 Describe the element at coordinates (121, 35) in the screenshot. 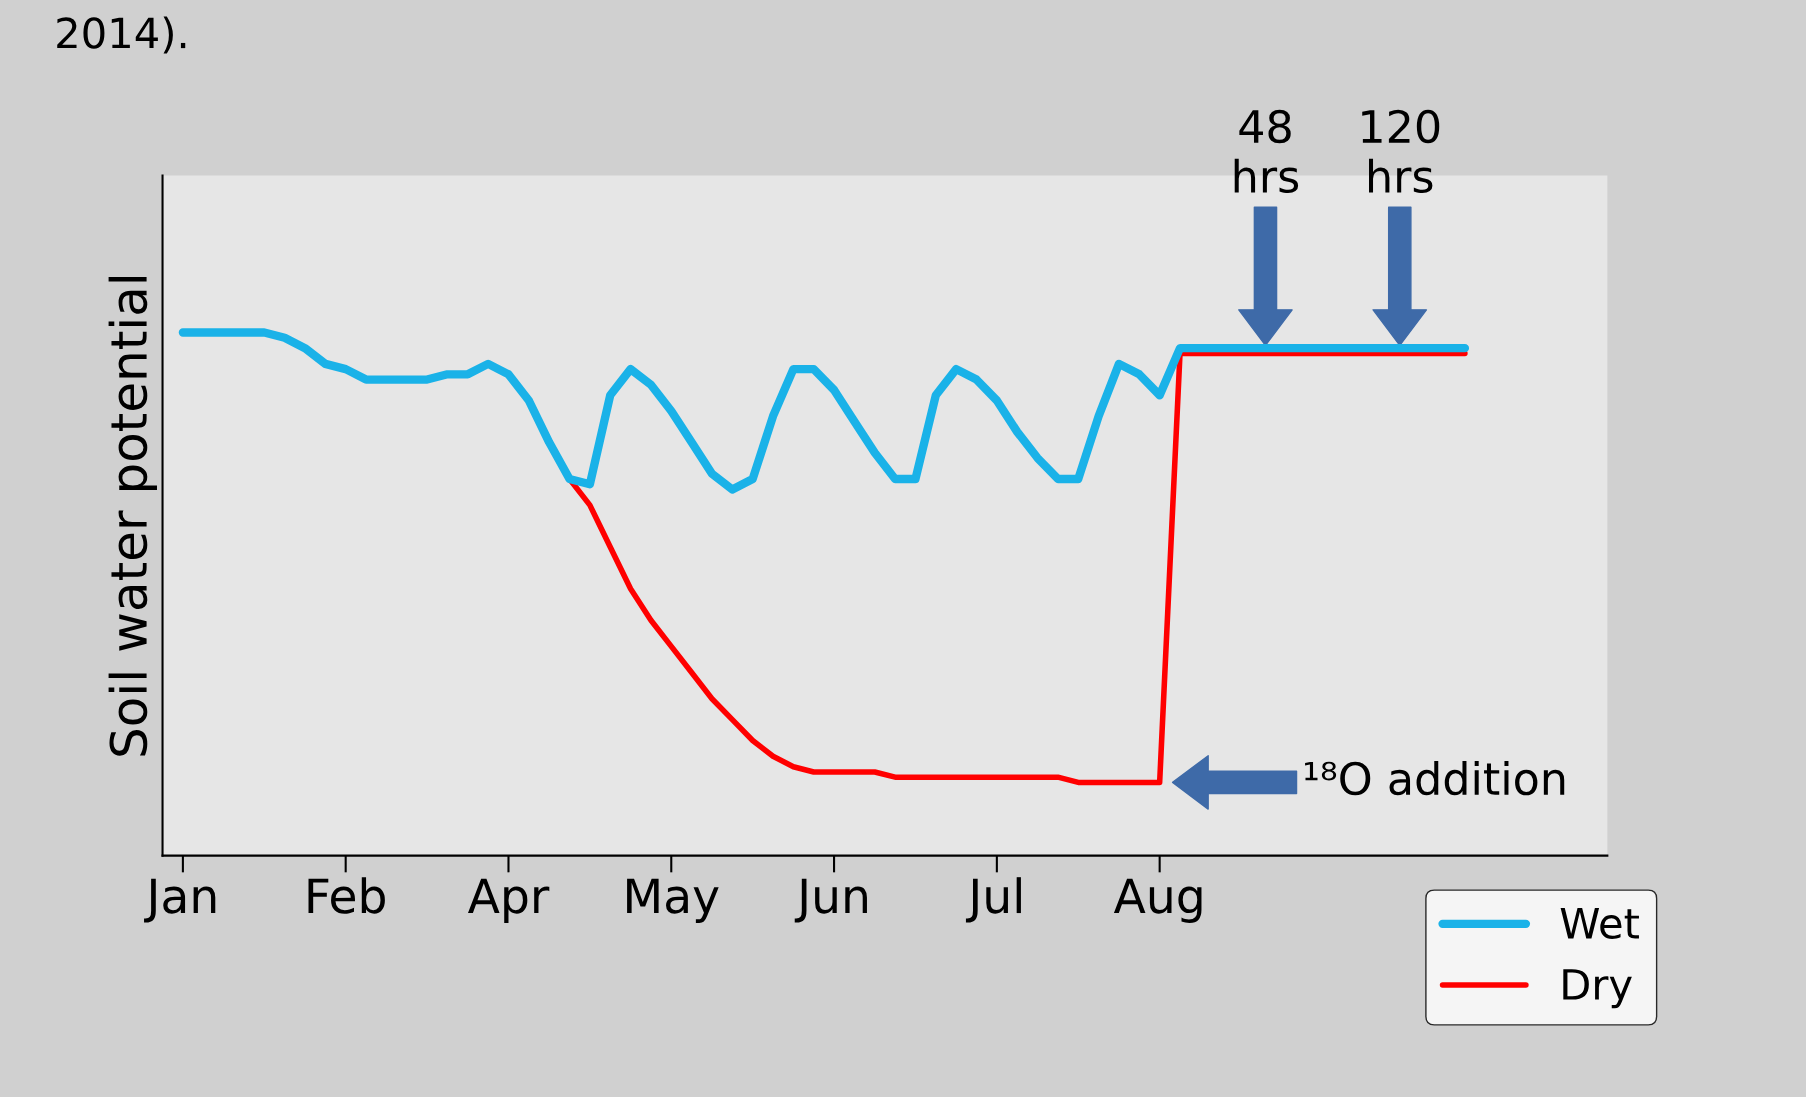

I see `text: 2014).` at that location.